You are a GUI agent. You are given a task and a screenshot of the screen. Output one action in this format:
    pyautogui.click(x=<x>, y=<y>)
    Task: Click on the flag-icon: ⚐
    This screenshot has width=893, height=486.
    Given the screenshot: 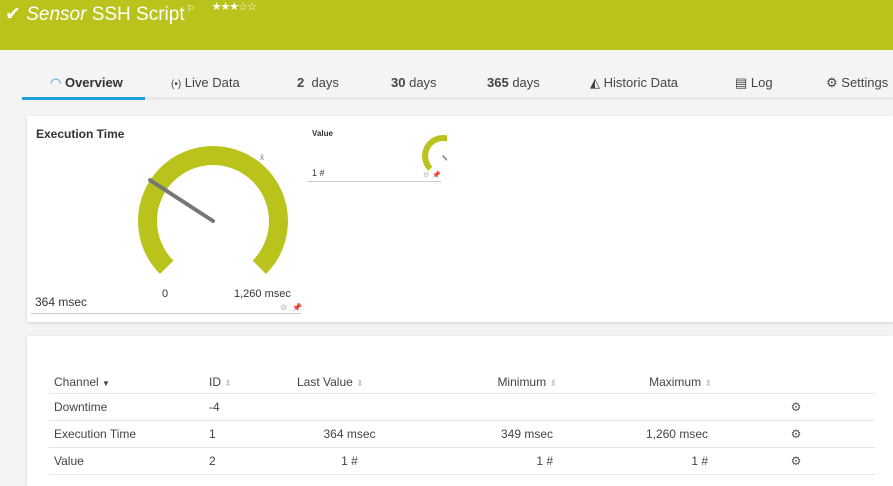 What is the action you would take?
    pyautogui.click(x=191, y=9)
    